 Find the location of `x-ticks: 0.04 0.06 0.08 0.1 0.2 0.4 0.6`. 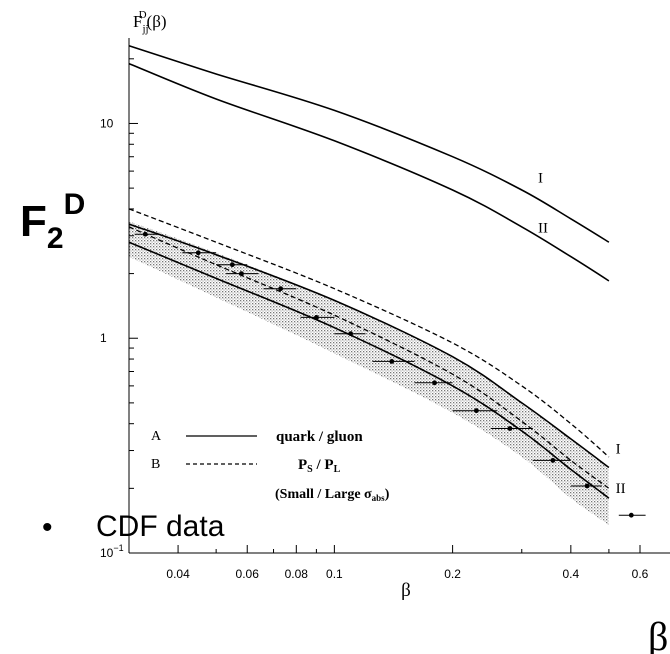

x-ticks: 0.04 0.06 0.08 0.1 0.2 0.4 0.6 is located at coordinates (388, 563).